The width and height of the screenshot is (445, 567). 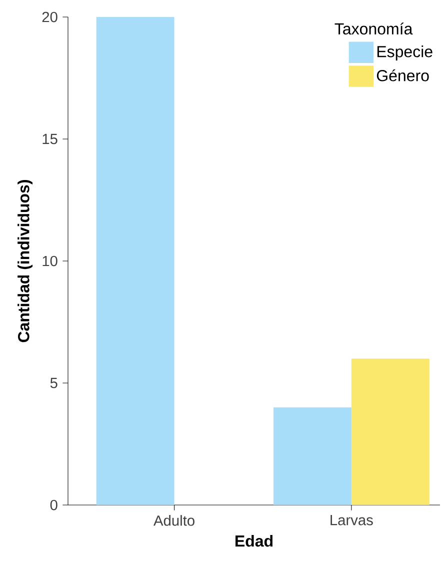 What do you see at coordinates (50, 17) in the screenshot?
I see `y-tick-label: 20` at bounding box center [50, 17].